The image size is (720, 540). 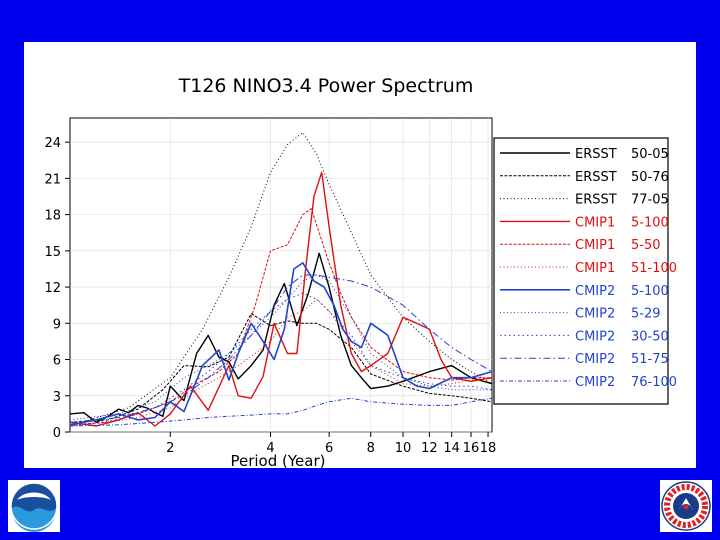 What do you see at coordinates (170, 448) in the screenshot?
I see `x-tick-label: 2` at bounding box center [170, 448].